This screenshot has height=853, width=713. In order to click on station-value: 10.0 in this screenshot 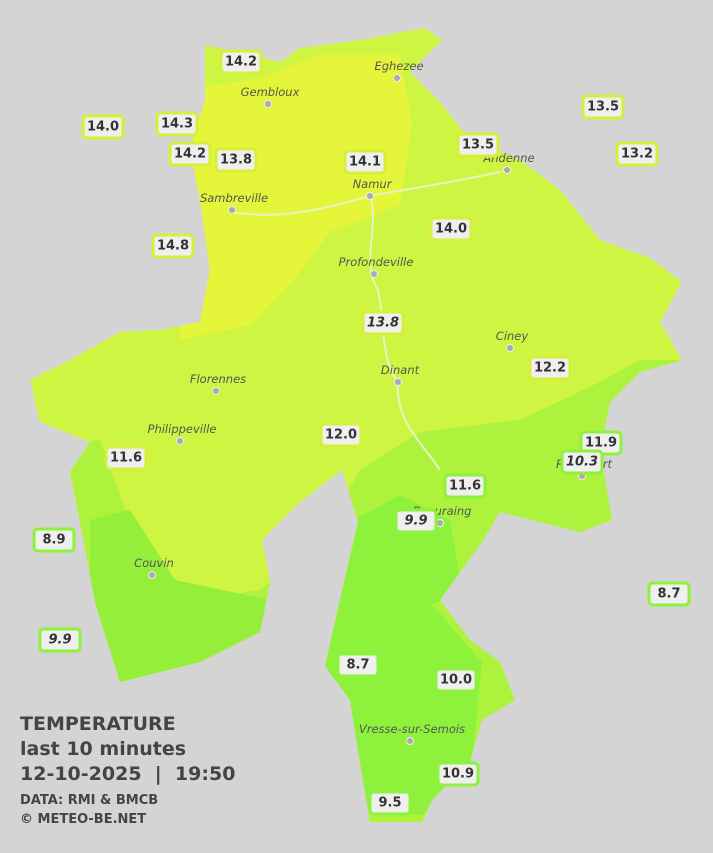, I will do `click(456, 680)`.